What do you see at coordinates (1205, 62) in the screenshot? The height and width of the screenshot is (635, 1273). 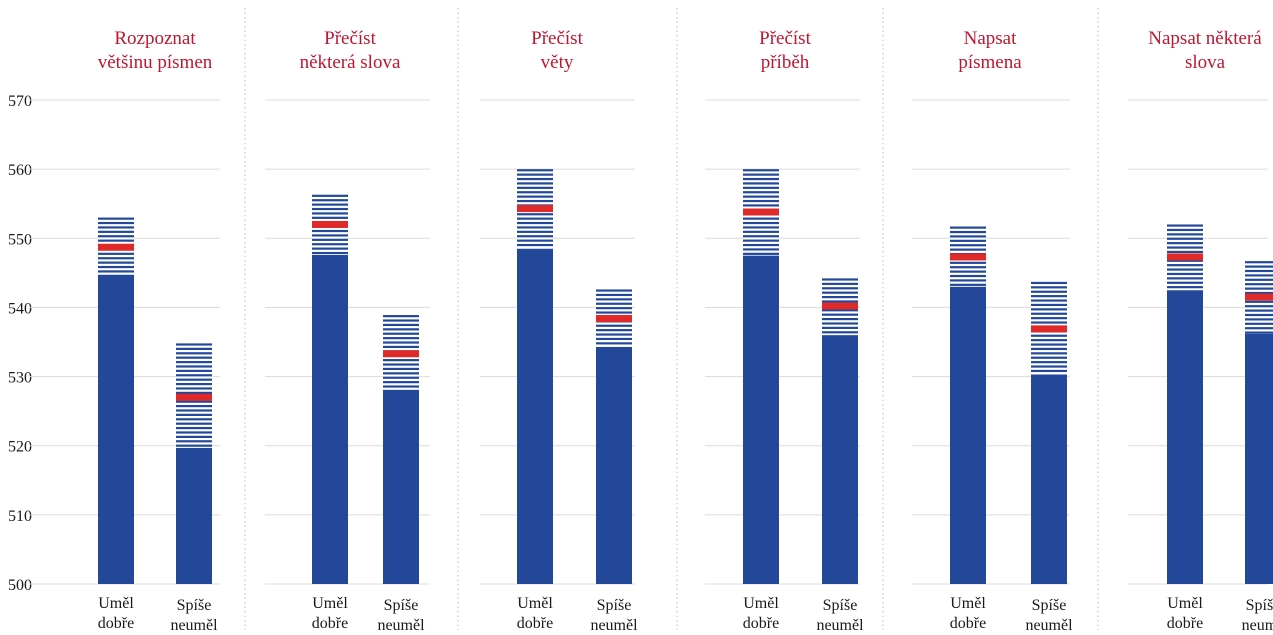 I see `panel-title-line: slova` at bounding box center [1205, 62].